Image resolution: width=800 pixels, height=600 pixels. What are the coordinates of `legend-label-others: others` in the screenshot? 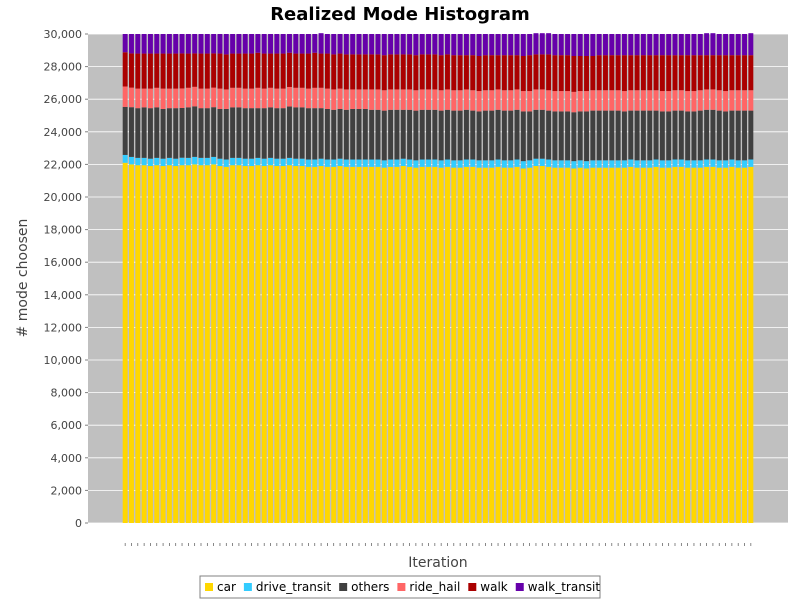 It's located at (370, 587).